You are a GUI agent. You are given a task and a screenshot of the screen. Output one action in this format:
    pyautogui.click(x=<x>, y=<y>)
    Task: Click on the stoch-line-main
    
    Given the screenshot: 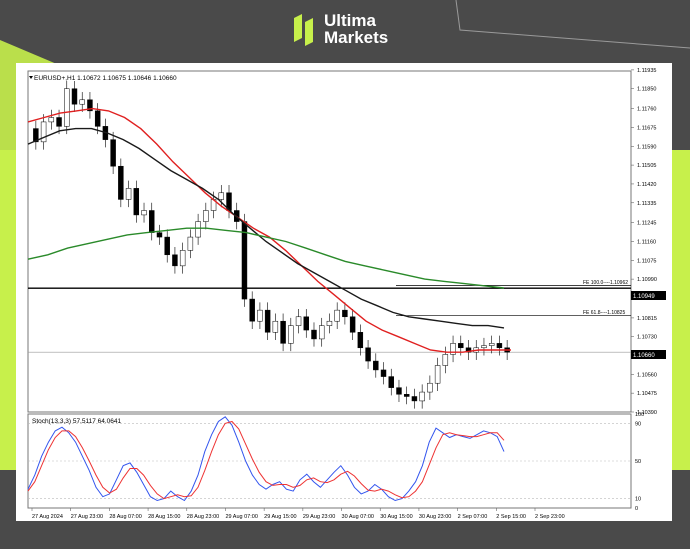 What is the action you would take?
    pyautogui.click(x=266, y=459)
    